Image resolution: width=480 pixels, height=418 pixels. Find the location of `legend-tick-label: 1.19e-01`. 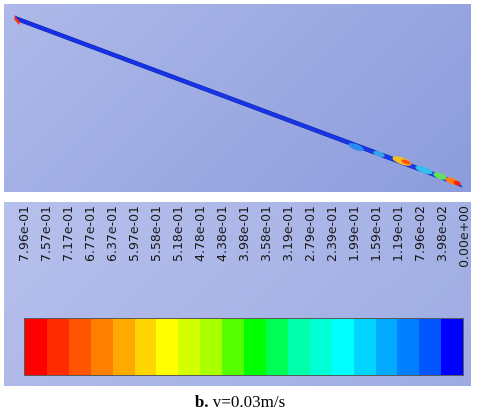

legend-tick-label: 1.19e-01 is located at coordinates (398, 261).